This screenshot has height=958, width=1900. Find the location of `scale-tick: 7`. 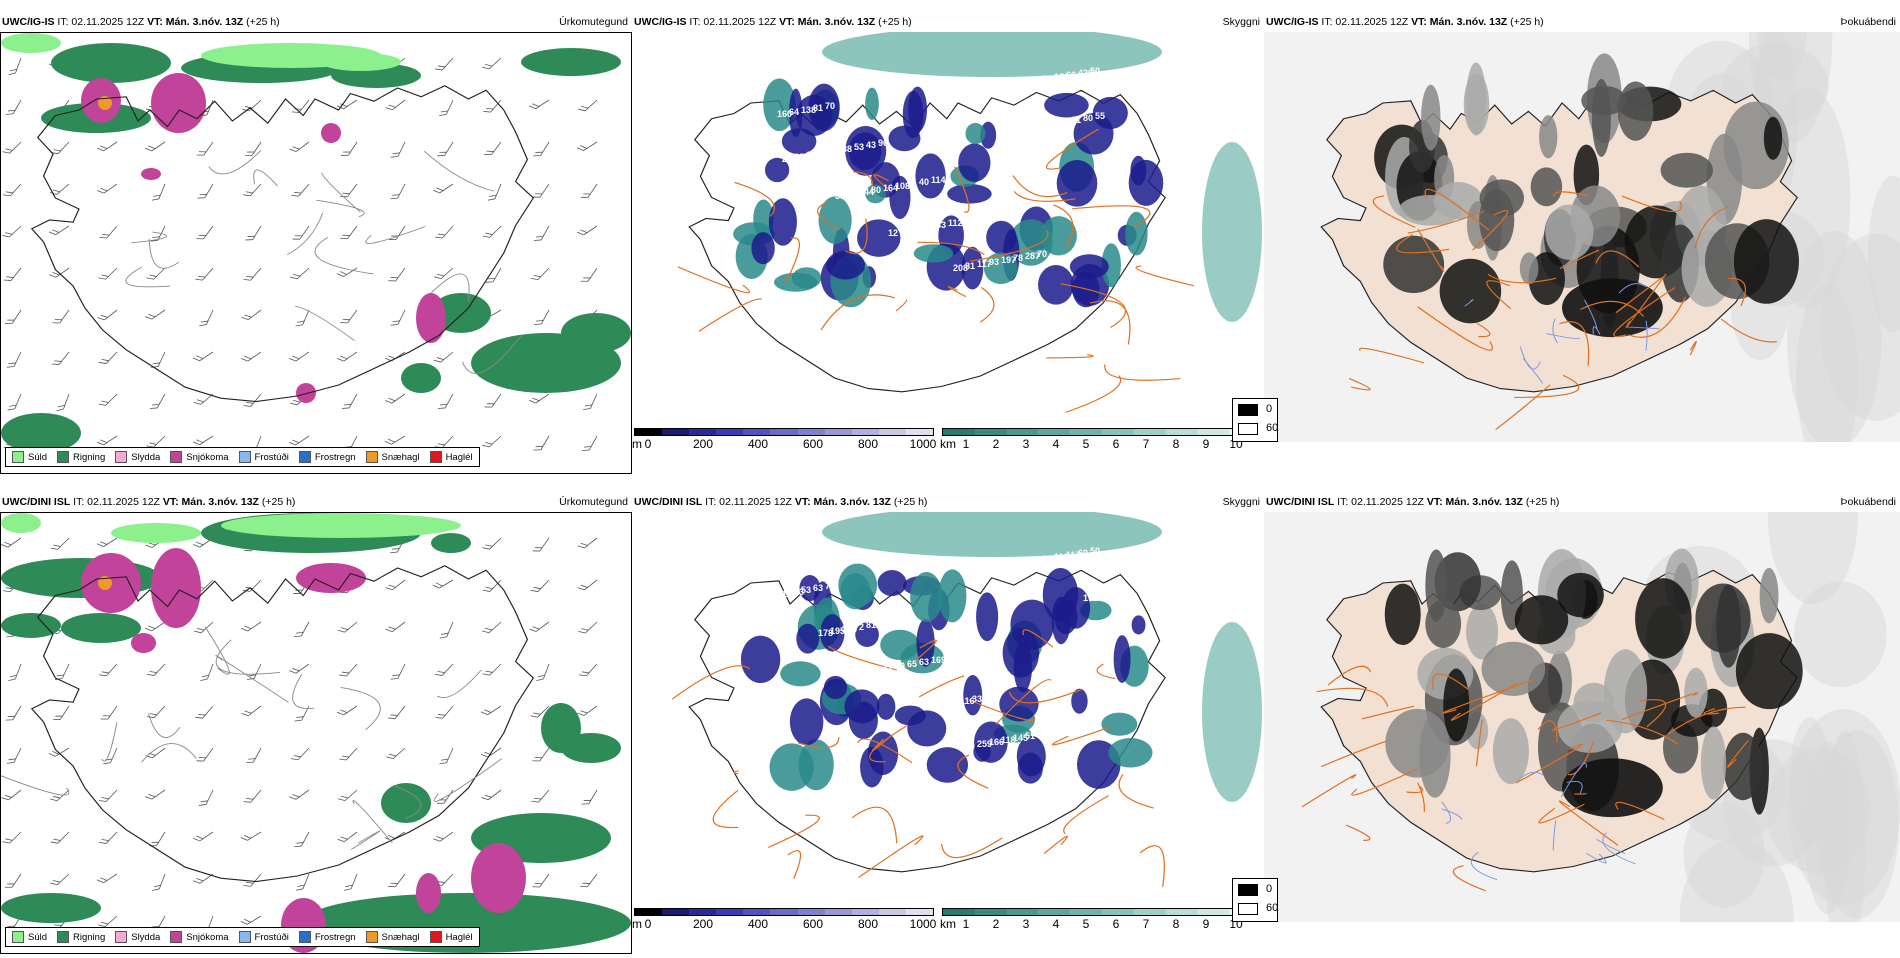

scale-tick: 7 is located at coordinates (1146, 444).